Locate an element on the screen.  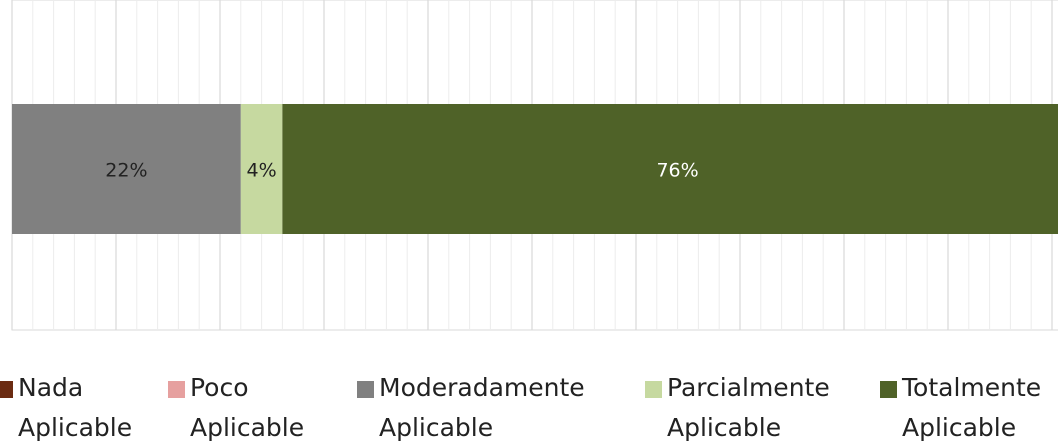
legend-item: Moderadamente Aplicable is located at coordinates (487, 408).